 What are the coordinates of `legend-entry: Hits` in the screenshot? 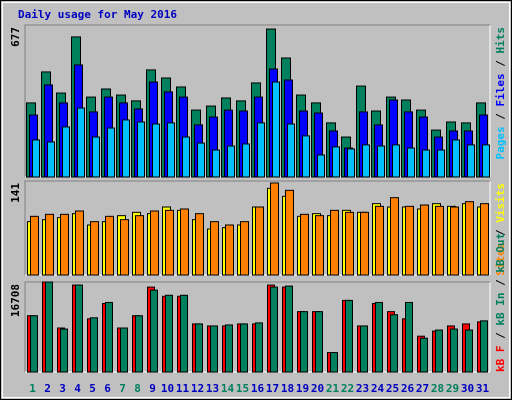 It's located at (500, 40).